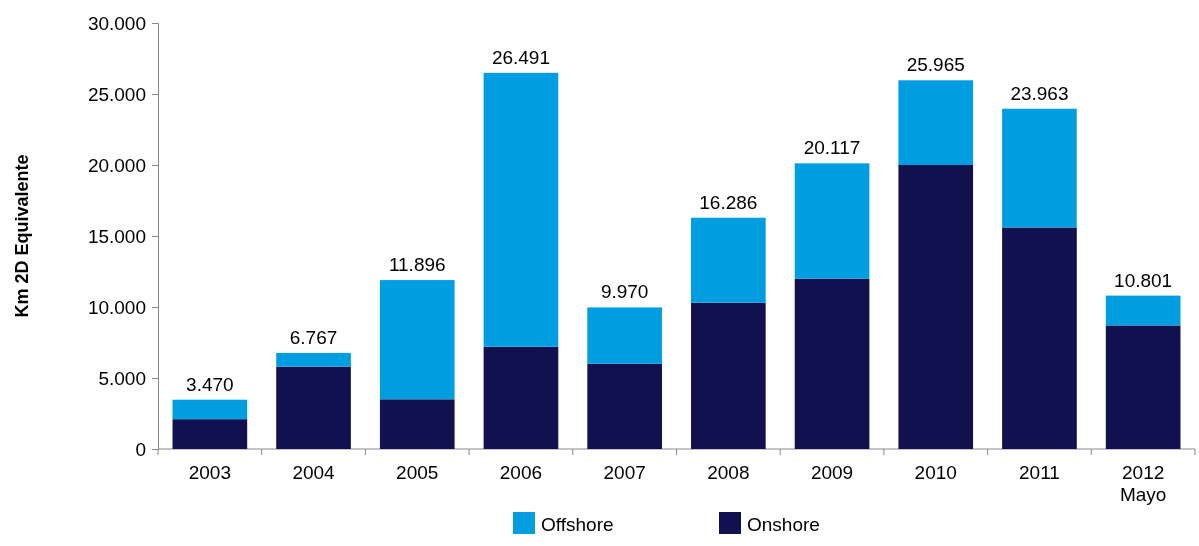 This screenshot has width=1199, height=546. What do you see at coordinates (209, 472) in the screenshot?
I see `x-tick-label: 2003` at bounding box center [209, 472].